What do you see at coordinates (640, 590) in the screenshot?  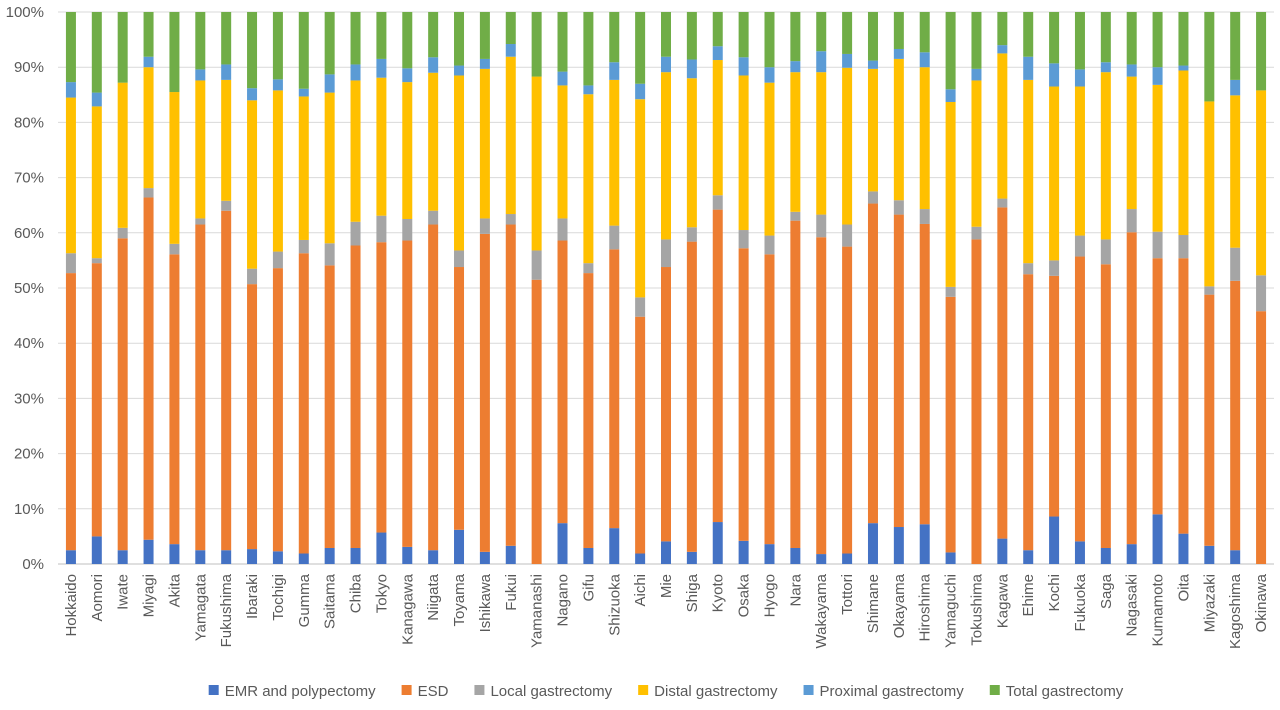 I see `x-tick-label: Aichi` at bounding box center [640, 590].